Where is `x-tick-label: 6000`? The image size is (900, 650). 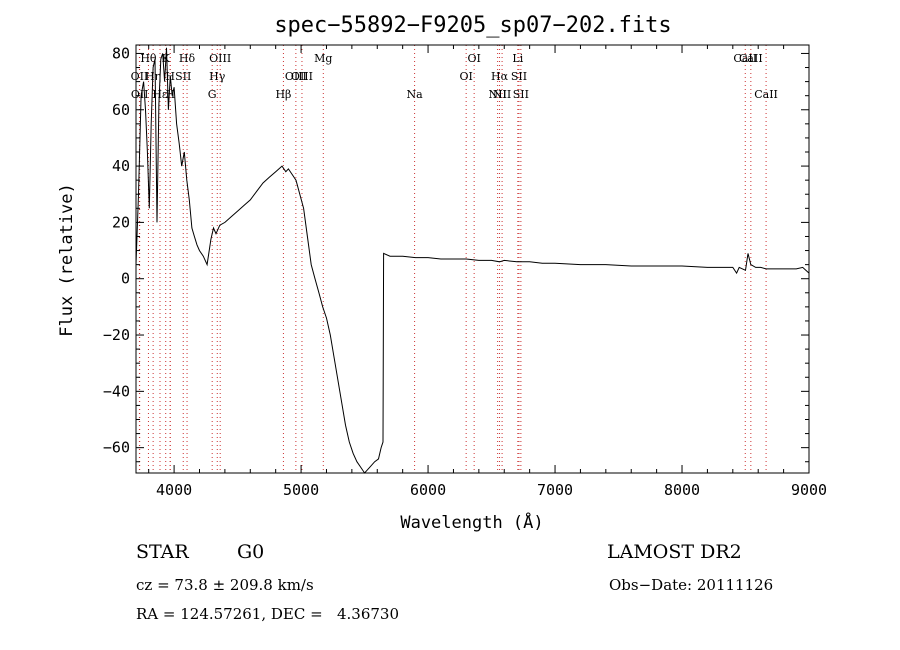
x-tick-label: 6000 is located at coordinates (428, 490).